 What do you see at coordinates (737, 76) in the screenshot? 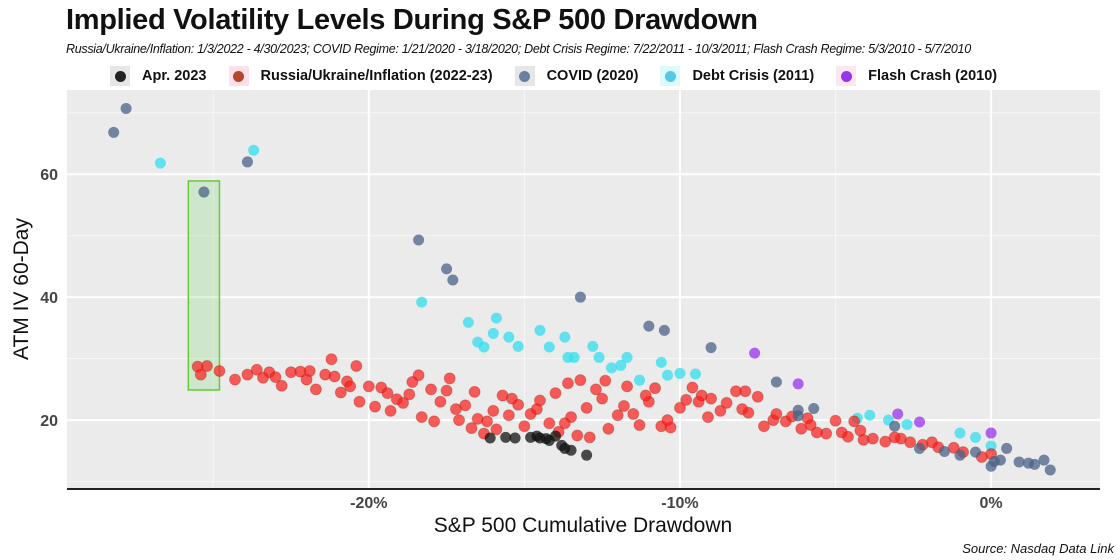
I see `legend-item: Debt Crisis (2011)` at bounding box center [737, 76].